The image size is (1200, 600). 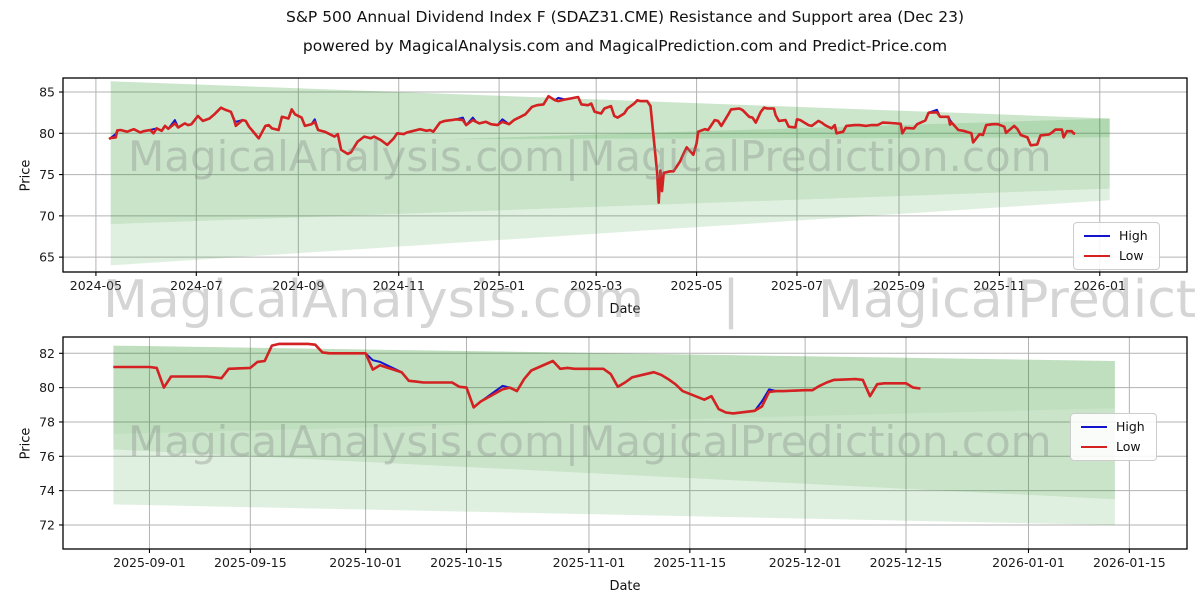 What do you see at coordinates (999, 285) in the screenshot?
I see `x-tick-label: 2025-11` at bounding box center [999, 285].